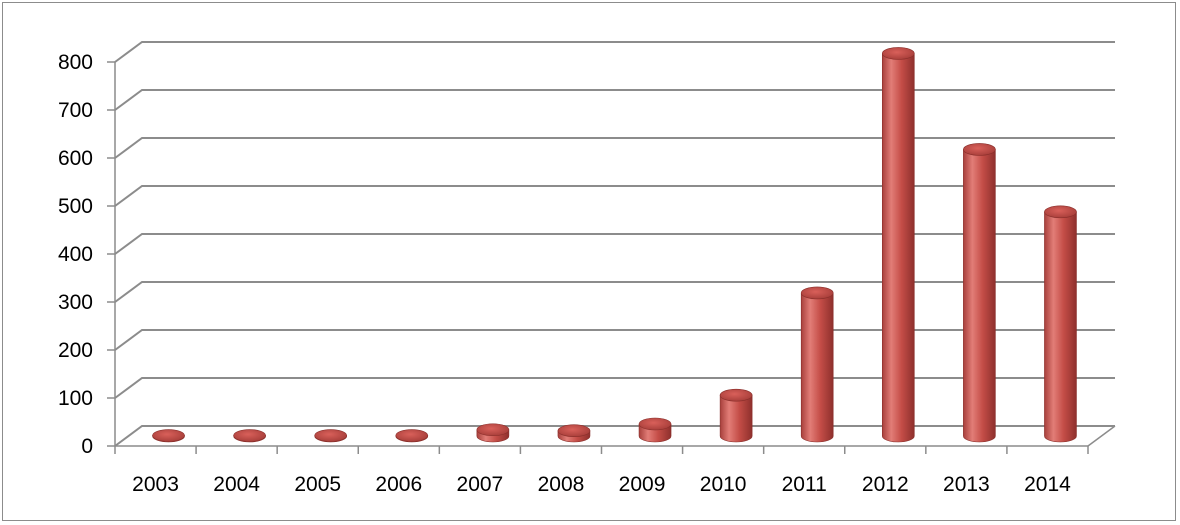  Describe the element at coordinates (804, 484) in the screenshot. I see `x-tick-label: 2011` at that location.